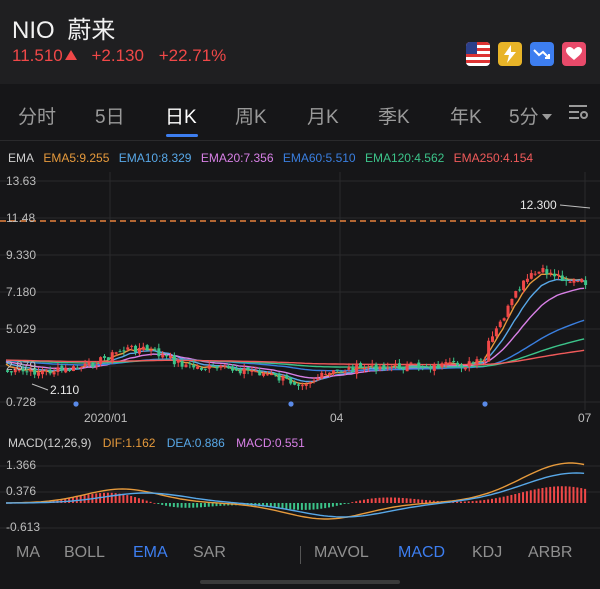  What do you see at coordinates (574, 54) in the screenshot?
I see `heart-icon` at bounding box center [574, 54].